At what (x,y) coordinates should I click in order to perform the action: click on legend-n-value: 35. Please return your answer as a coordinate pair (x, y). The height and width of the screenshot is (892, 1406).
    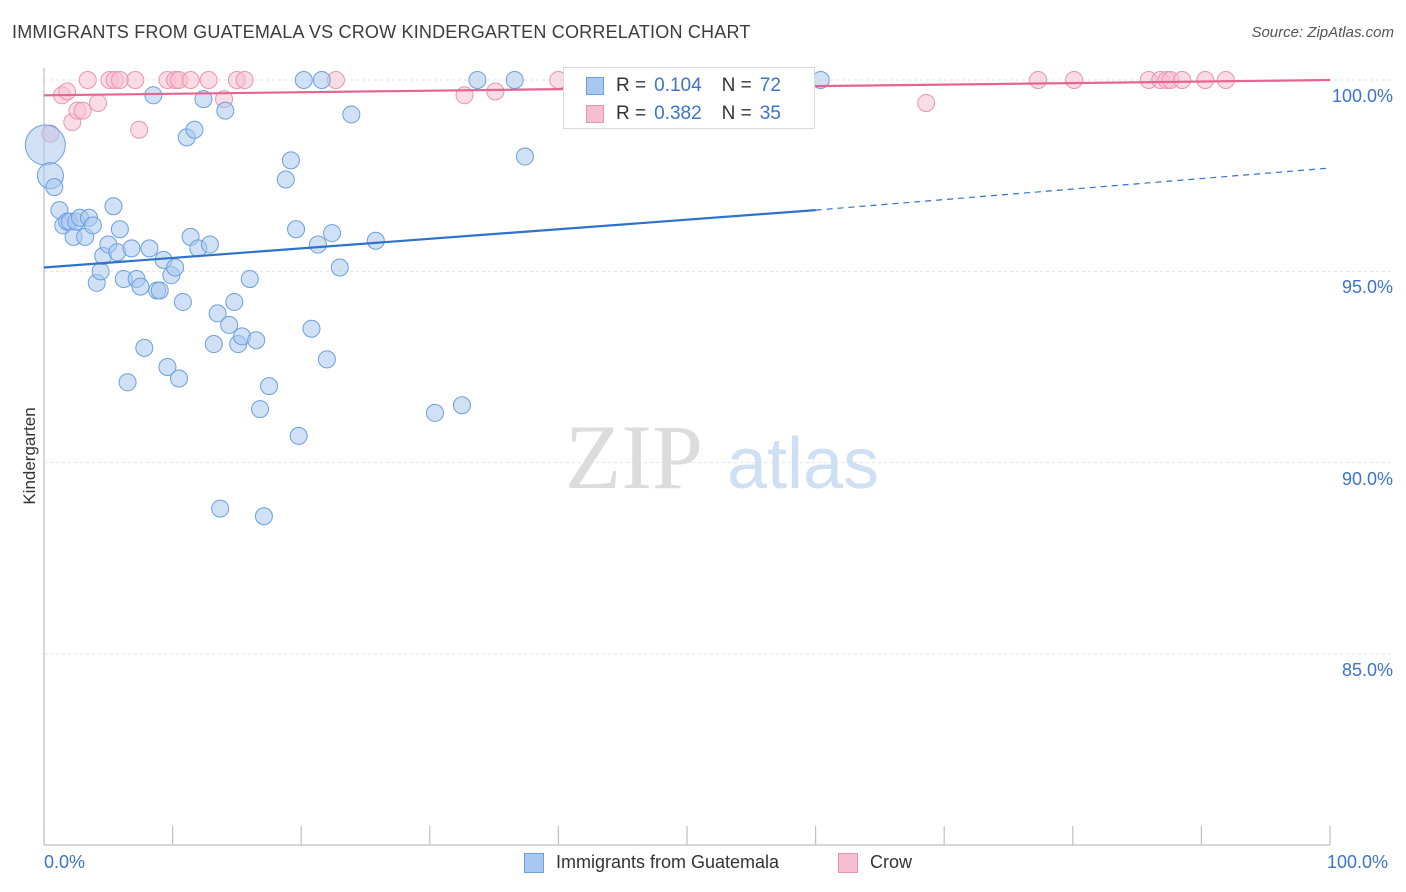
    Looking at the image, I should click on (770, 113).